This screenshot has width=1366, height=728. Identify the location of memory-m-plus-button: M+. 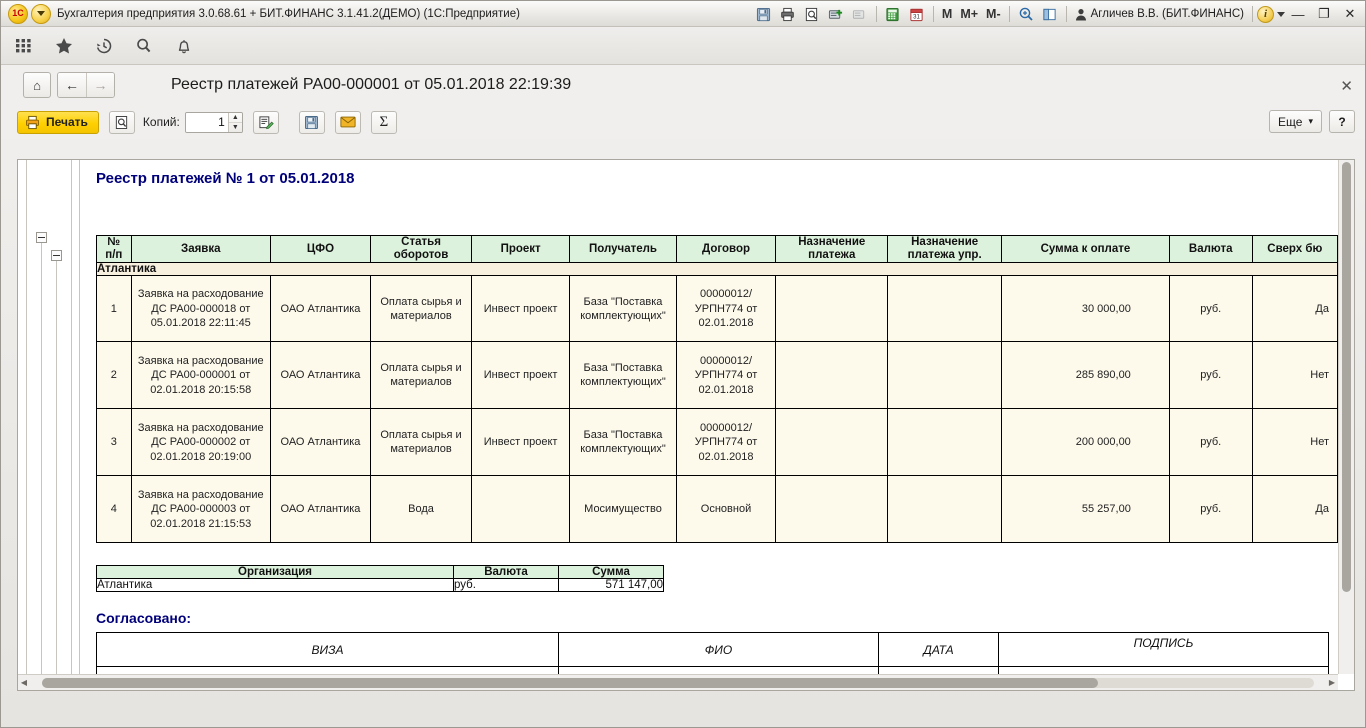
(969, 14).